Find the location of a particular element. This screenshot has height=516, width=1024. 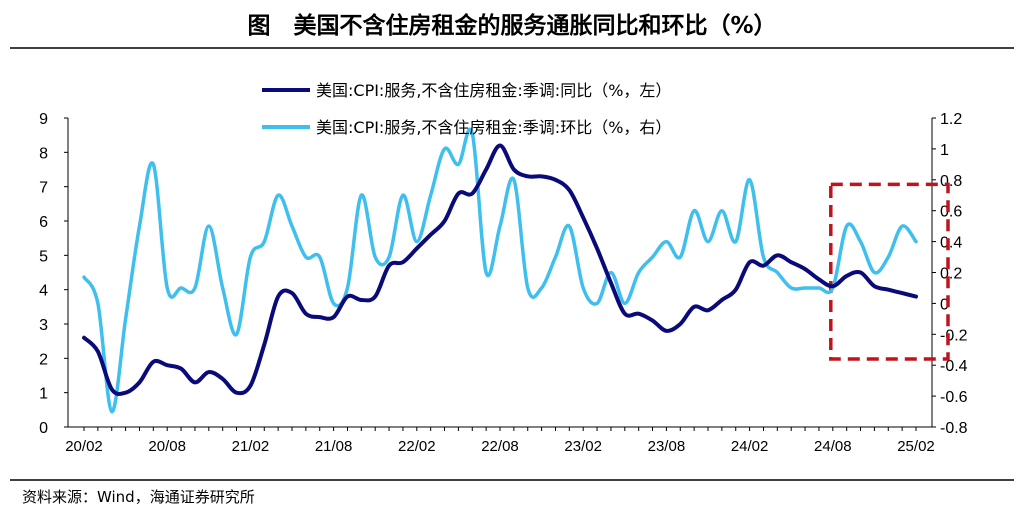

left-tick-label: 0 is located at coordinates (43, 428).